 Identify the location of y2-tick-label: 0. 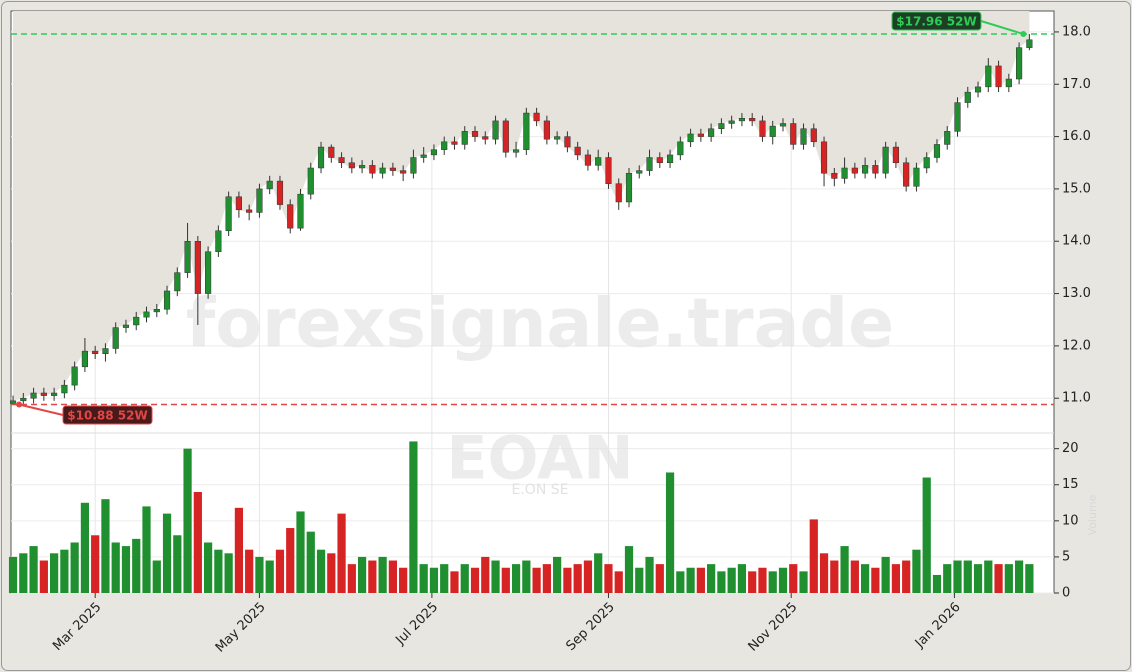
(1066, 593).